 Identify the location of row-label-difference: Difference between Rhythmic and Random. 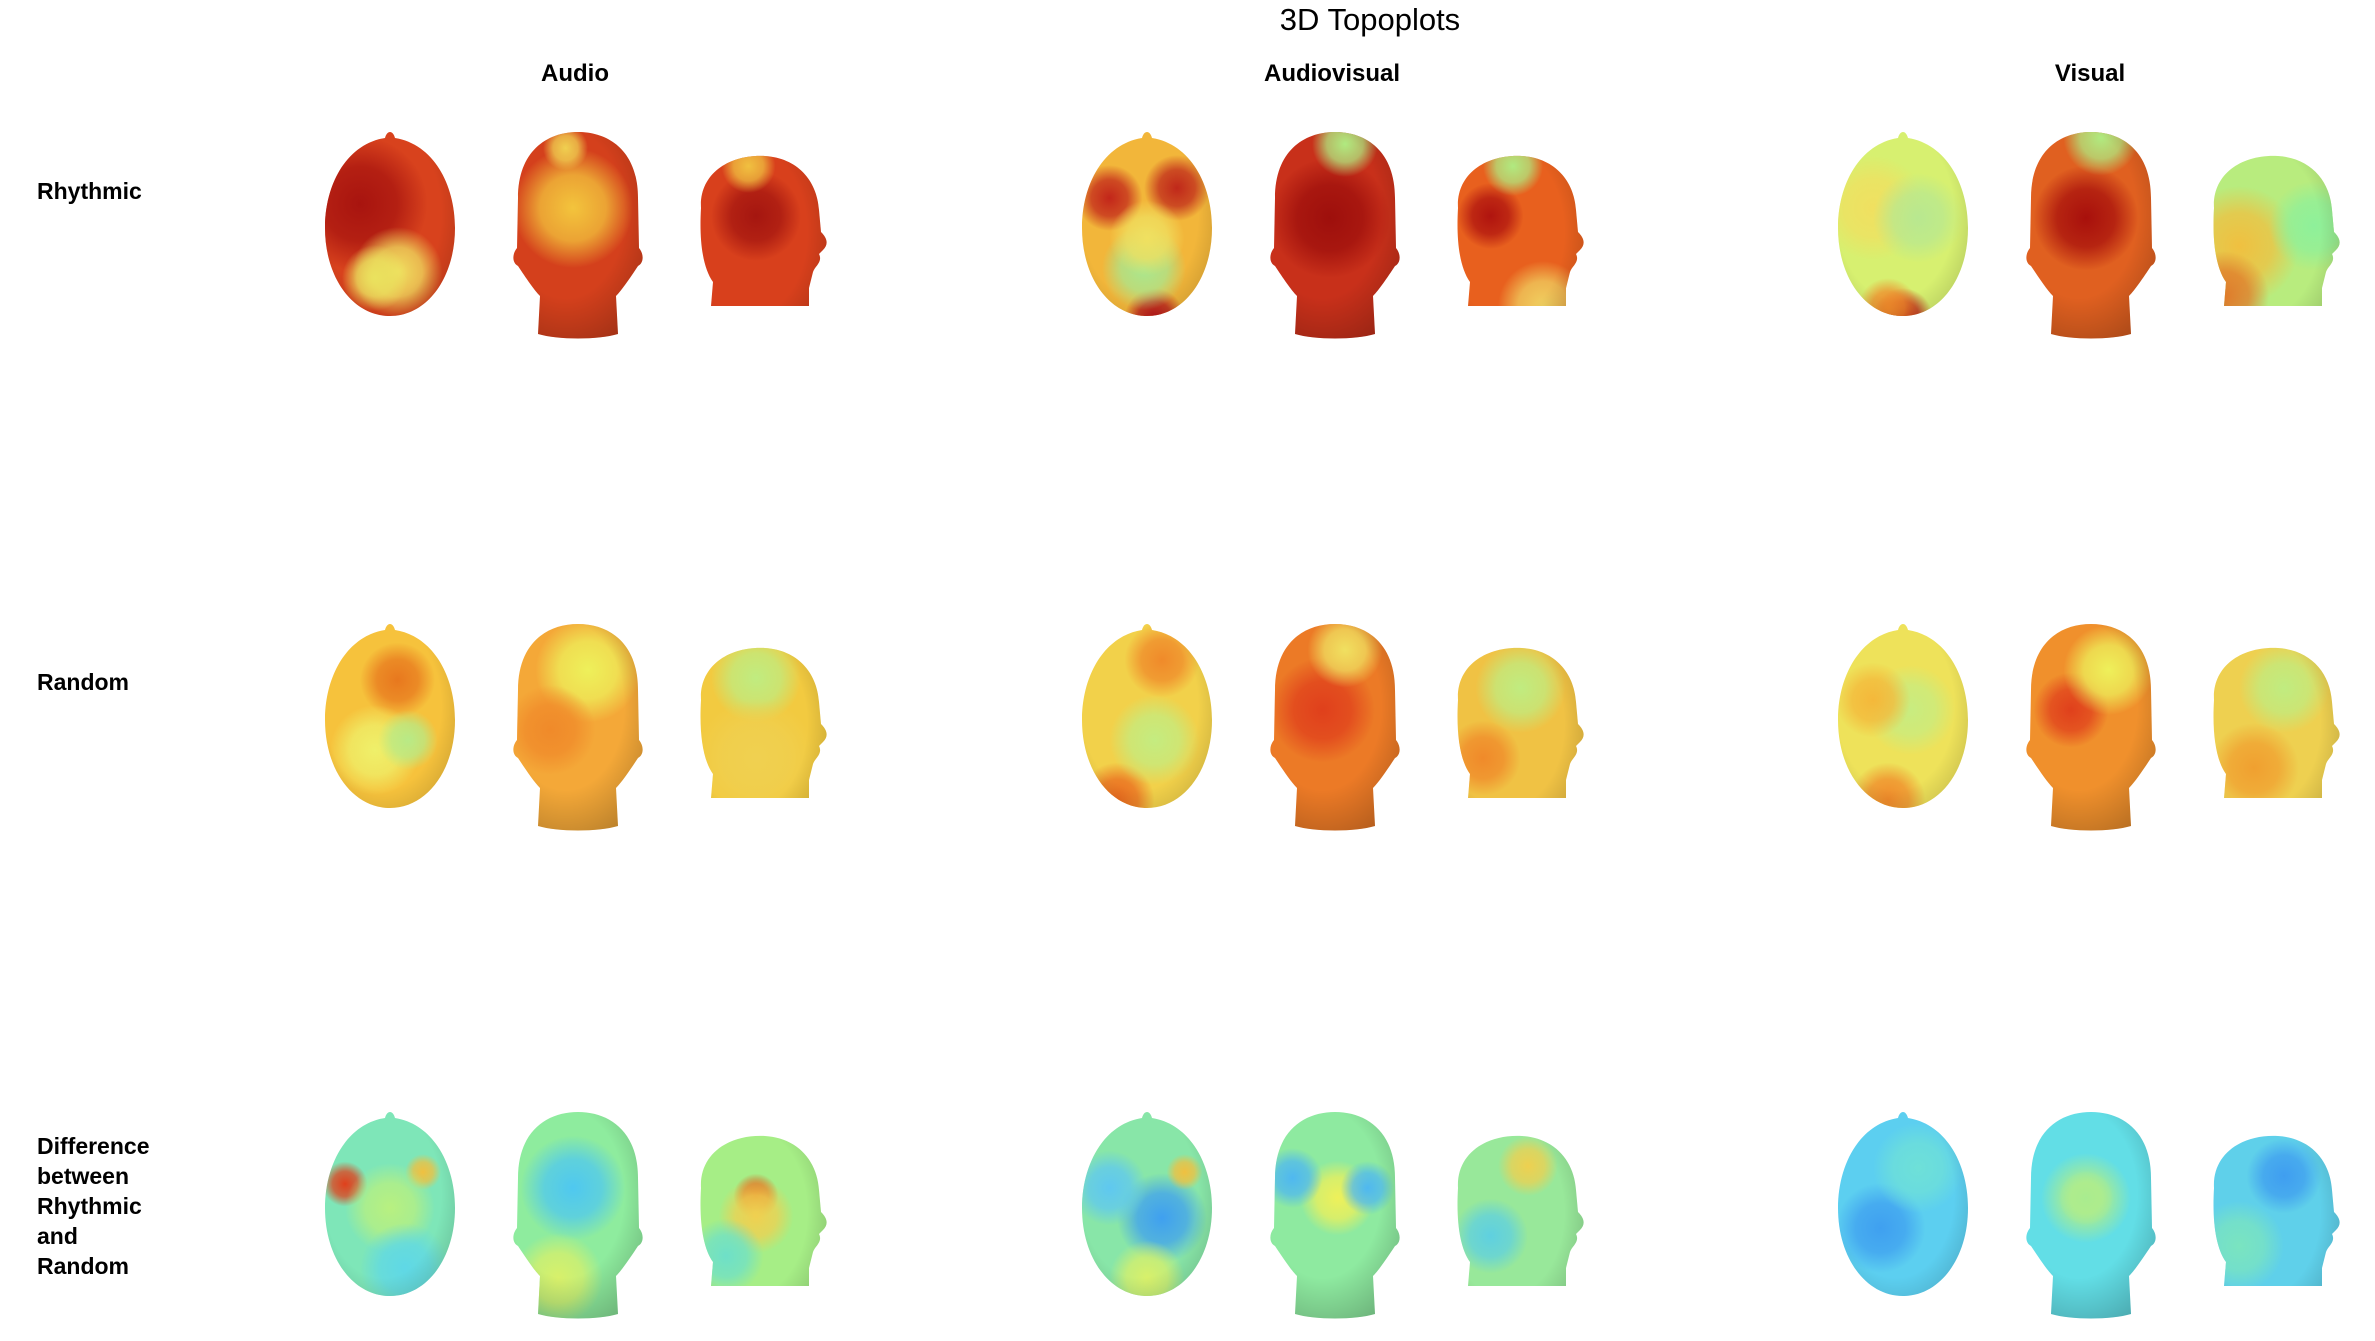
(93, 1206).